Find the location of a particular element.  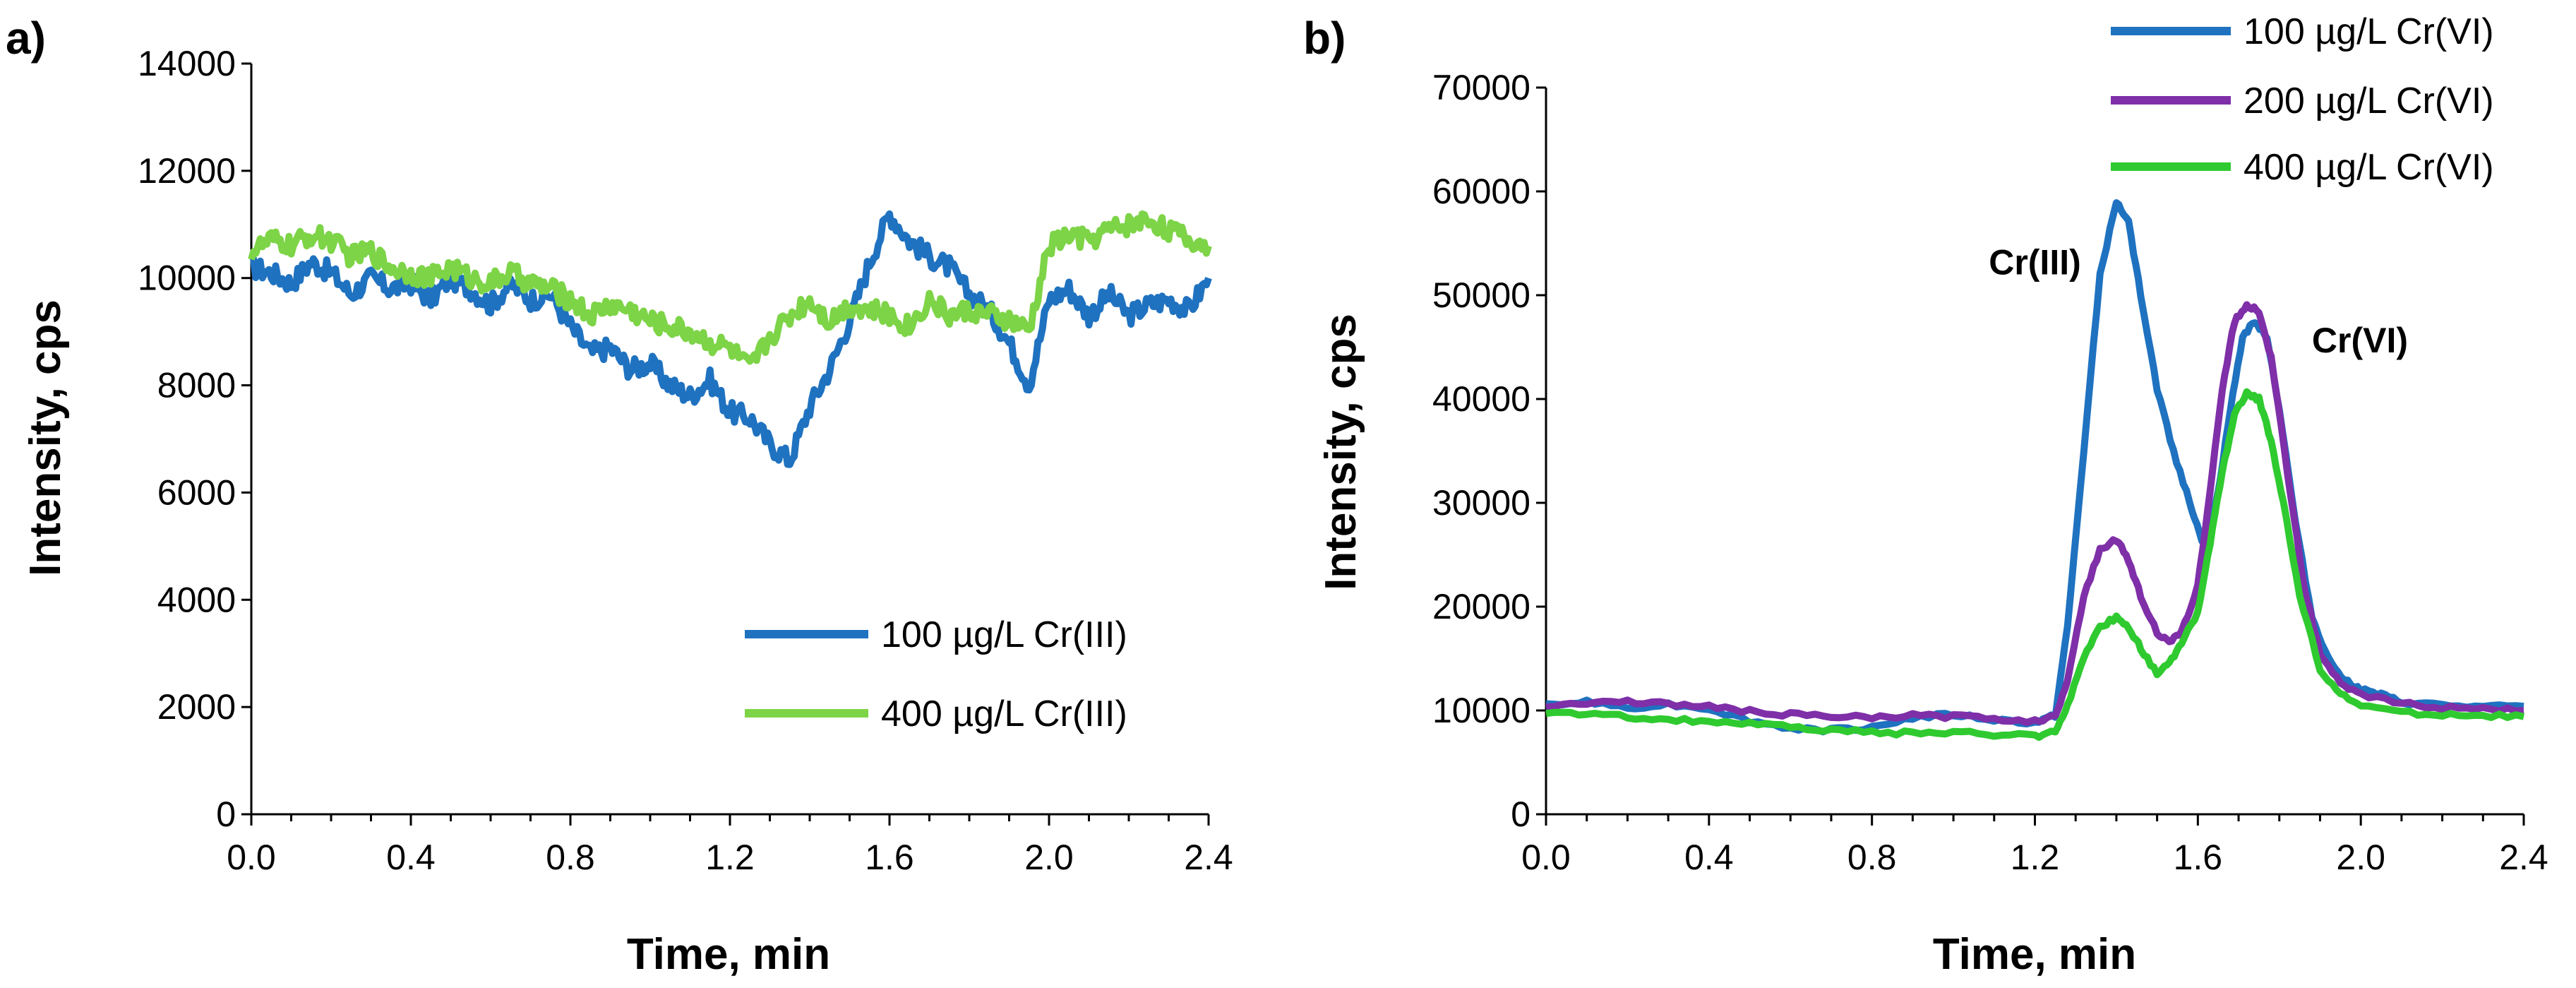

panel-a-ytick-label: 14000 is located at coordinates (187, 63).